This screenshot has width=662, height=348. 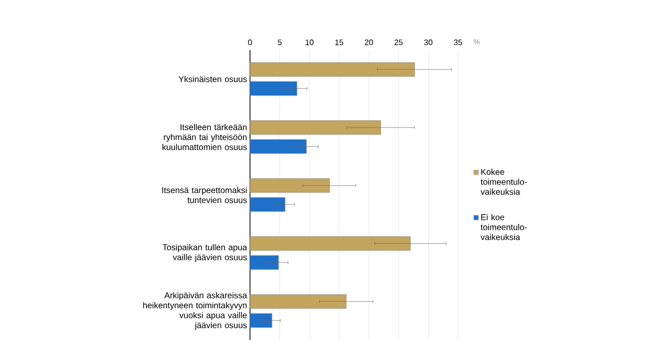 I want to click on legend-label: Kokee toimeentulo-vaikeuksia, so click(x=503, y=181).